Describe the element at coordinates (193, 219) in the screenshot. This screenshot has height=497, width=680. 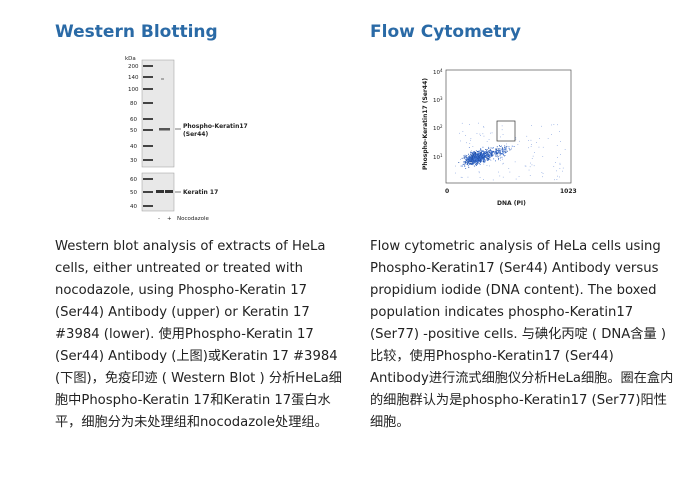
I see `nocodazole-label: Nocodazole` at that location.